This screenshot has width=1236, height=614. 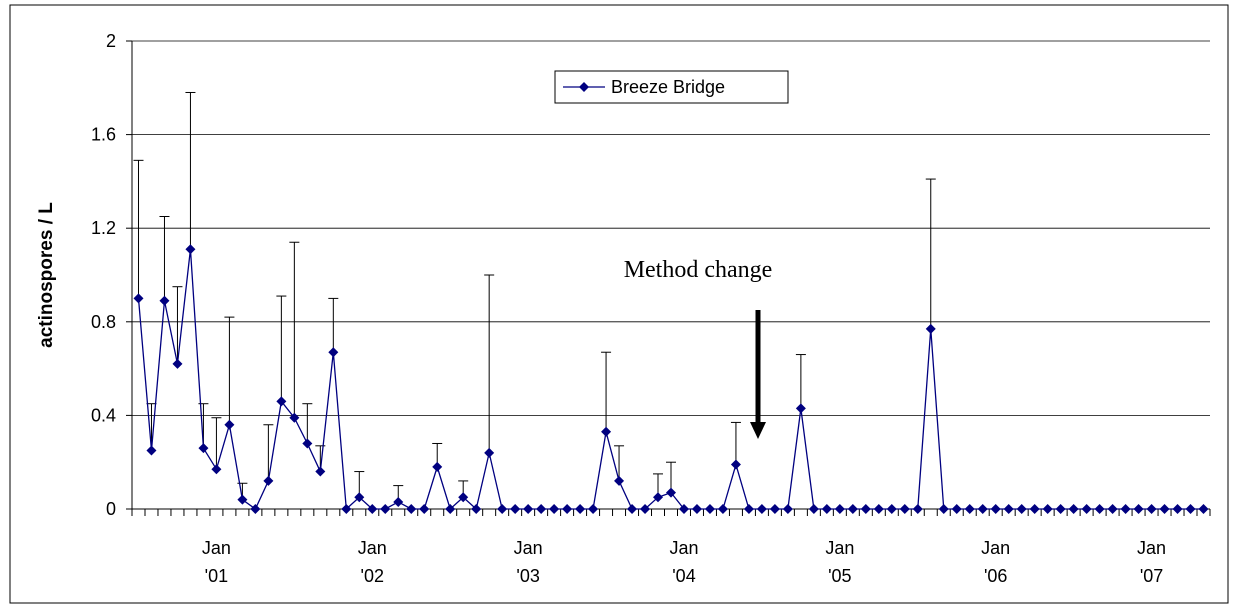 What do you see at coordinates (103, 322) in the screenshot?
I see `y-tick-label: 0.8` at bounding box center [103, 322].